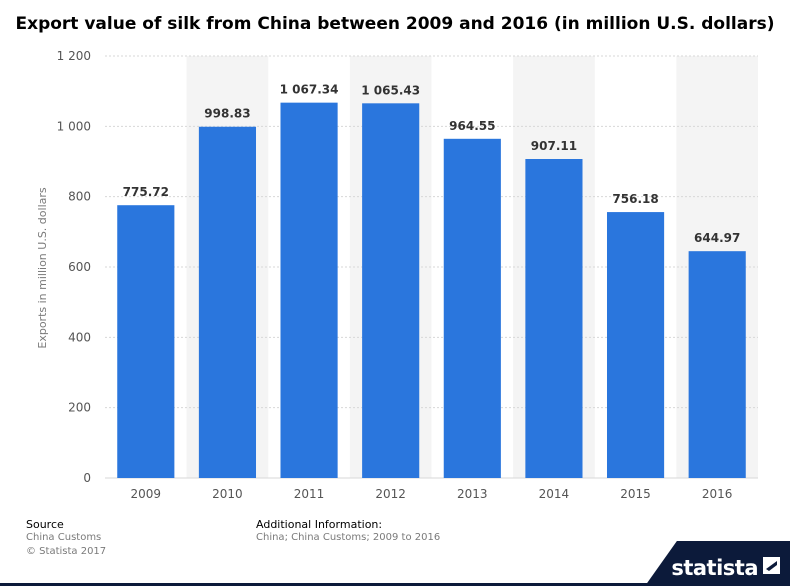 Image resolution: width=790 pixels, height=586 pixels. What do you see at coordinates (319, 524) in the screenshot?
I see `additional-info-label: Additional Information:` at bounding box center [319, 524].